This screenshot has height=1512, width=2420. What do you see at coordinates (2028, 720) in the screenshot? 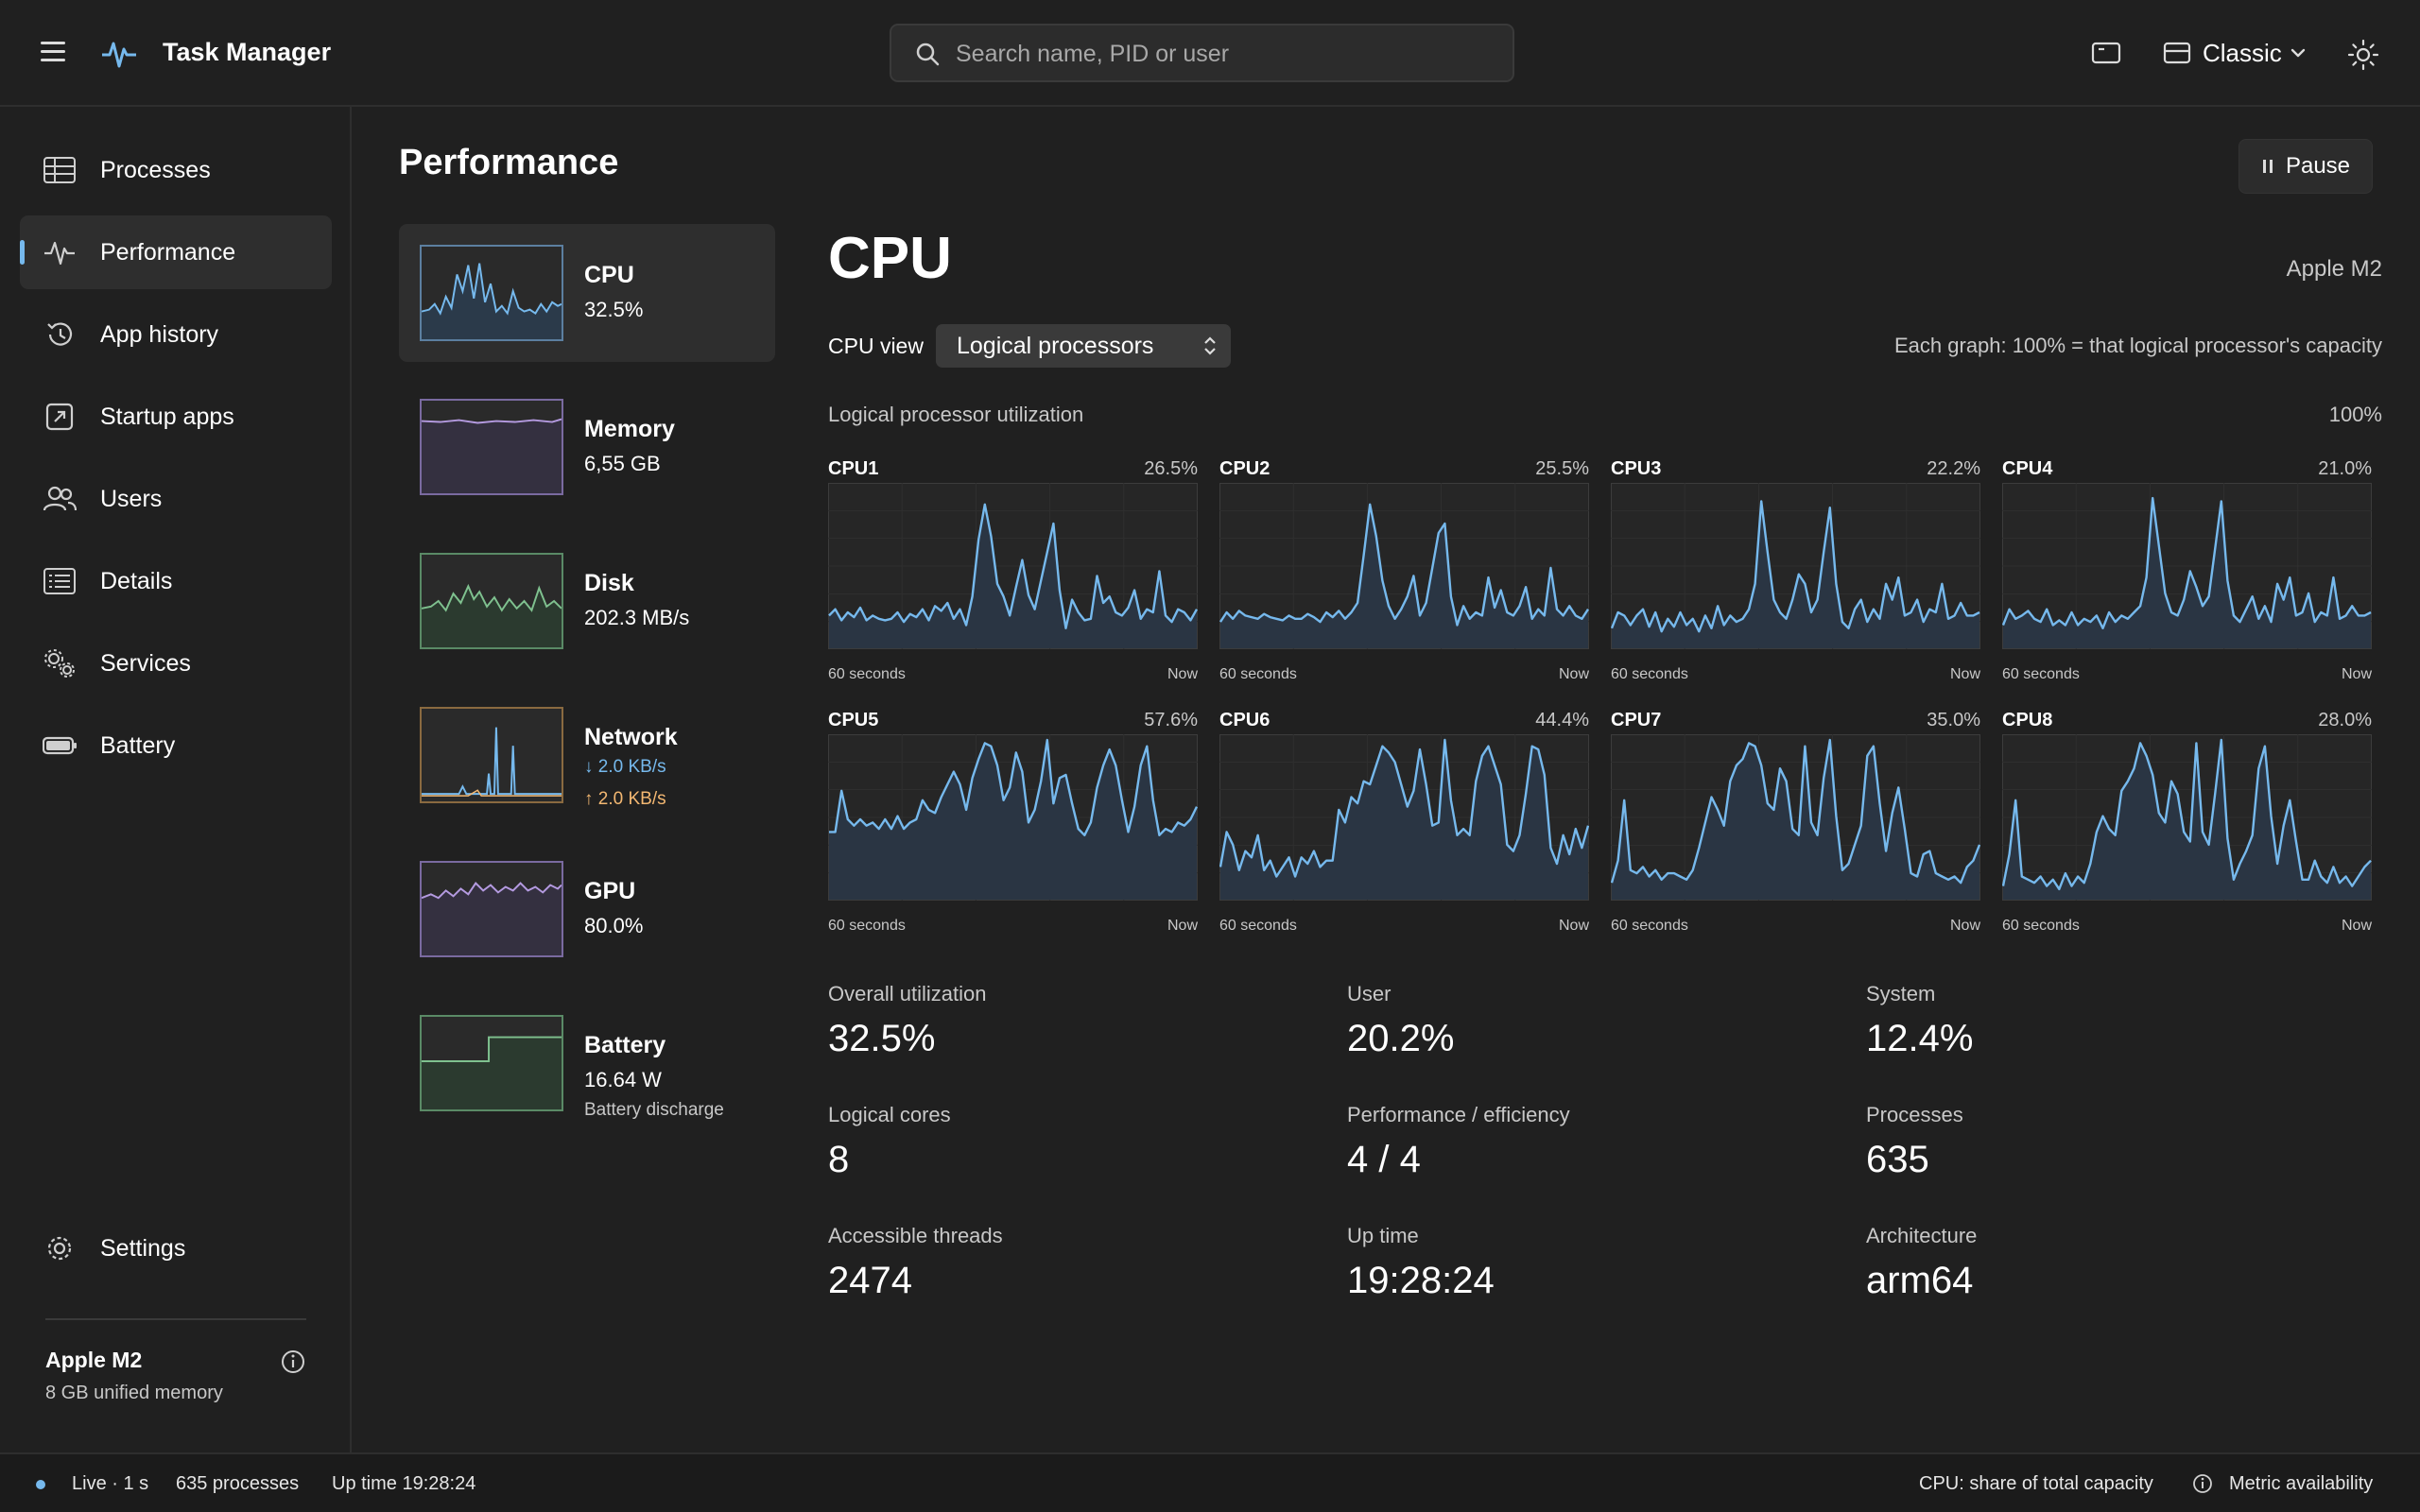
I see `core-name: CPU8` at bounding box center [2028, 720].